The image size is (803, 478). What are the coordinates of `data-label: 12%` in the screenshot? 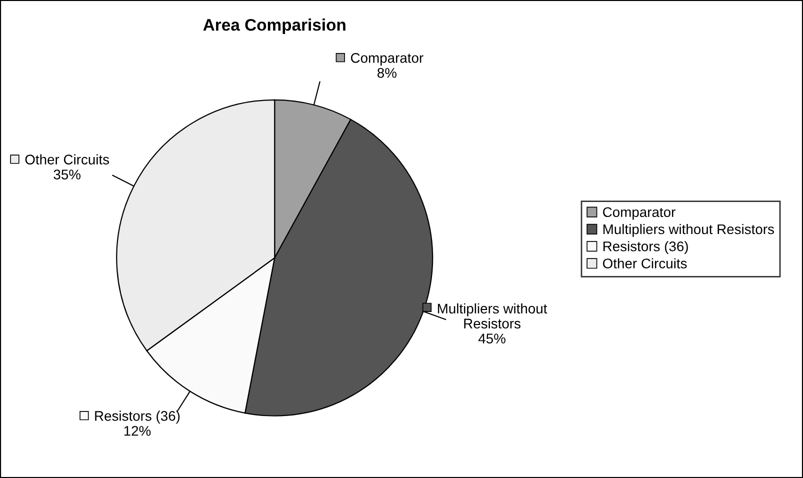 It's located at (137, 431).